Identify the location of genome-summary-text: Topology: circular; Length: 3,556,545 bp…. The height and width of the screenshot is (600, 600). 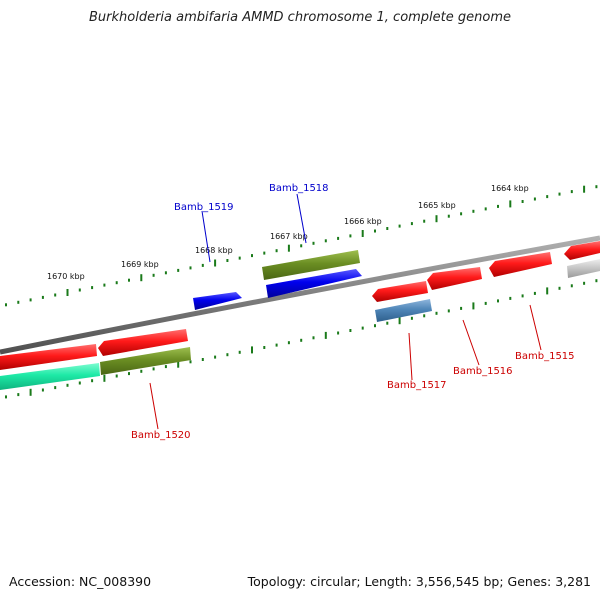
(419, 581).